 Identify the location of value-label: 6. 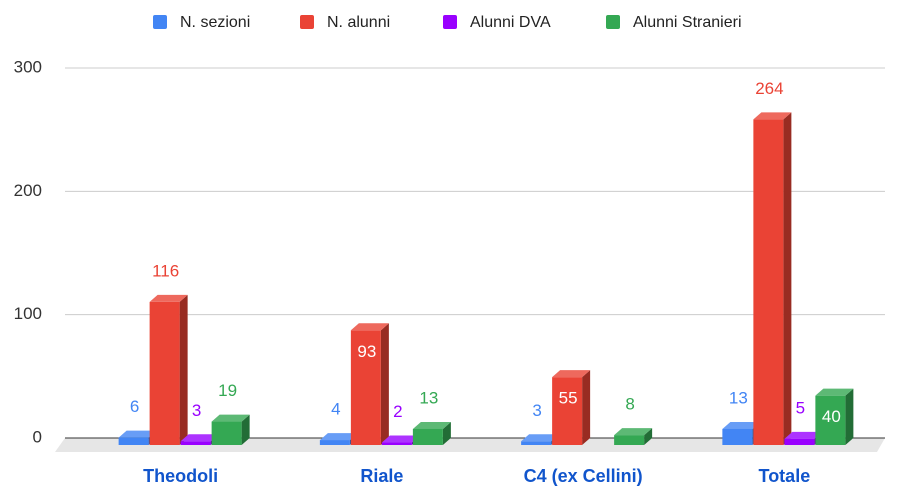
(134, 406).